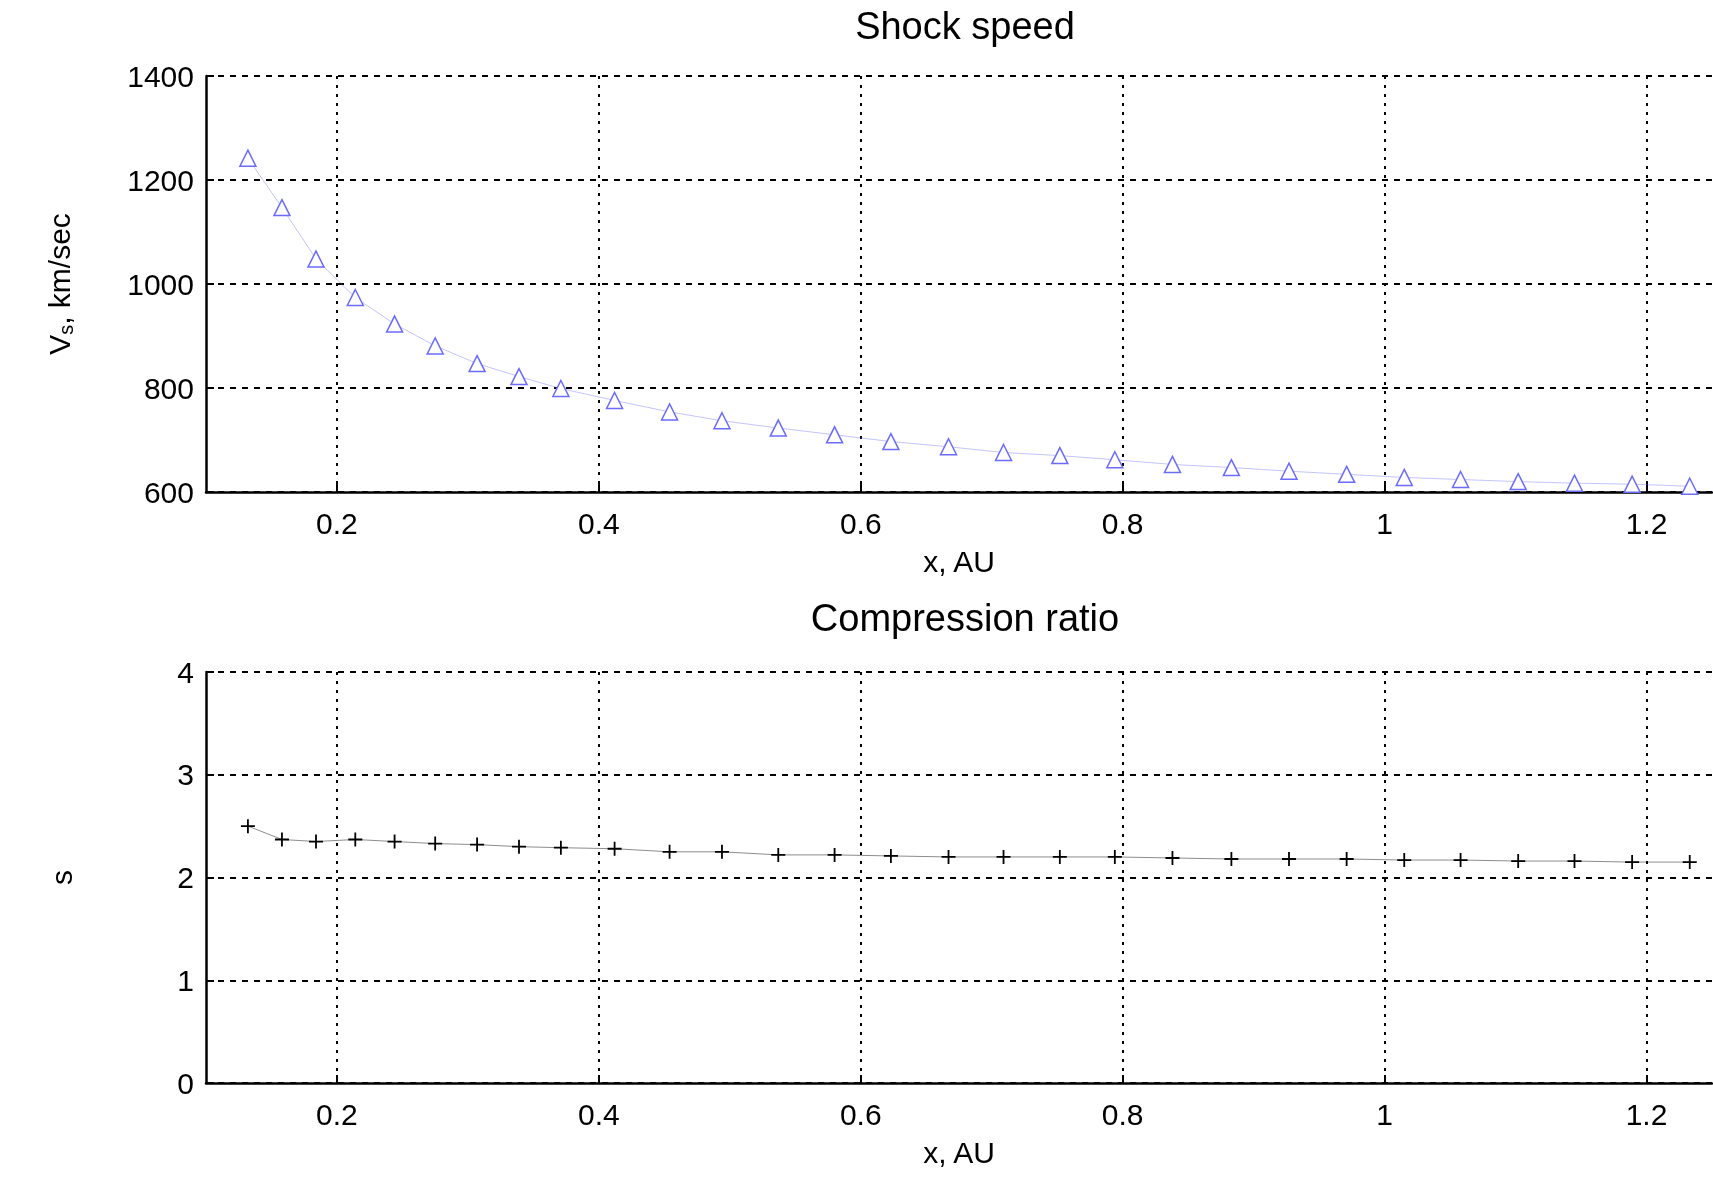 Image resolution: width=1713 pixels, height=1183 pixels. Describe the element at coordinates (160, 76) in the screenshot. I see `y-tick-label: 1400` at that location.